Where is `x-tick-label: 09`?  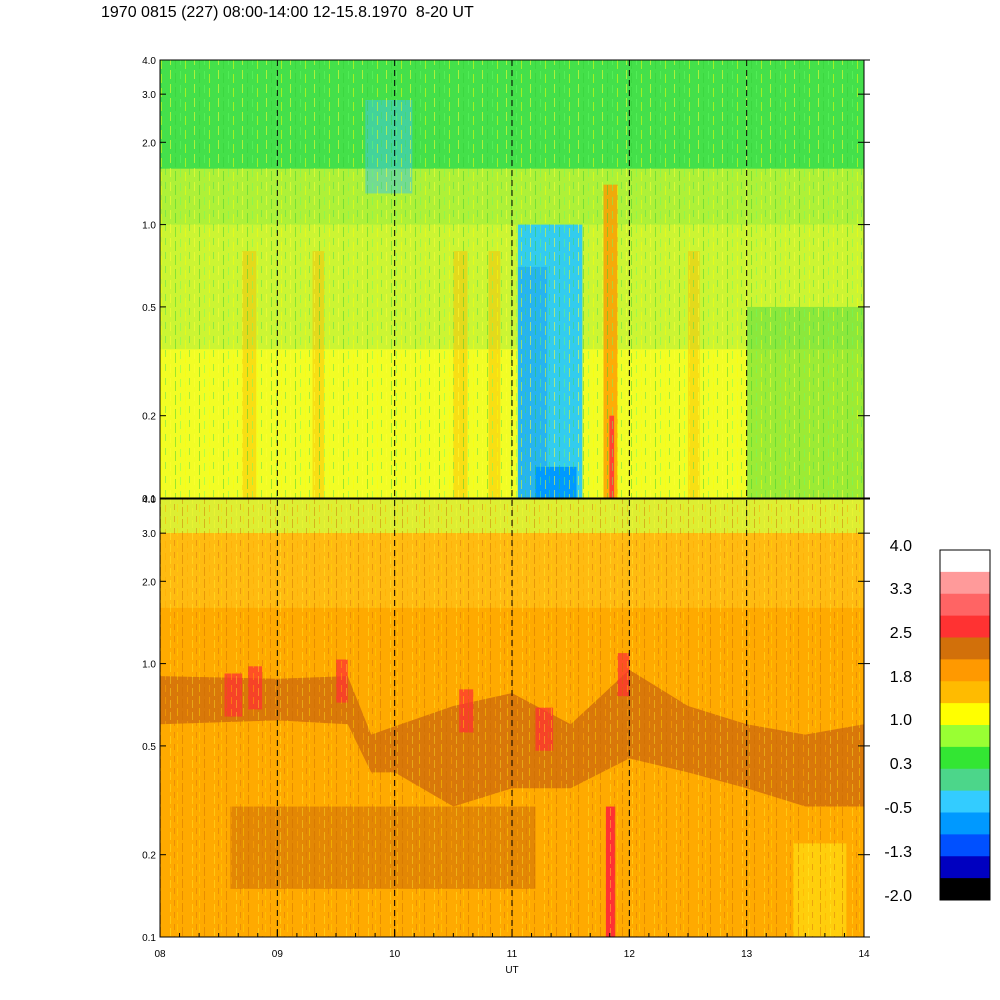 x-tick-label: 09 is located at coordinates (278, 954).